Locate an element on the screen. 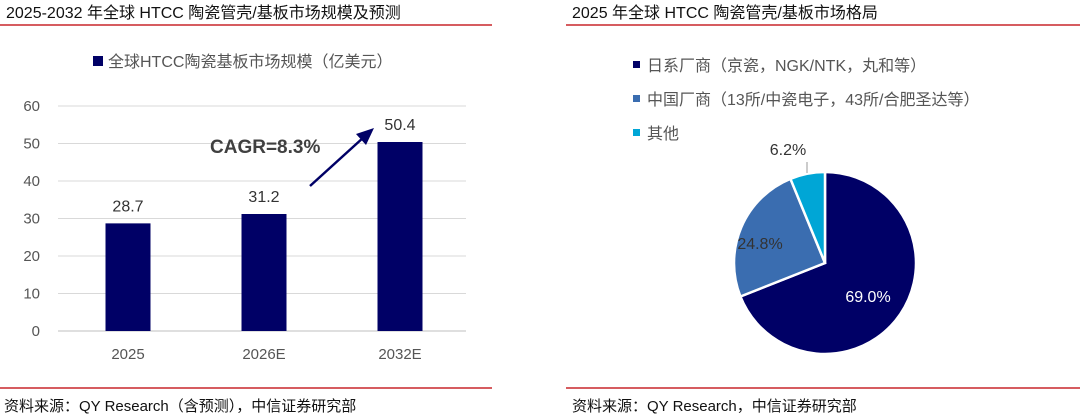 This screenshot has width=1080, height=417. pie-chart-title: 2025 年全球 HTCC 陶瓷管壳/基板市场格局 is located at coordinates (725, 13).